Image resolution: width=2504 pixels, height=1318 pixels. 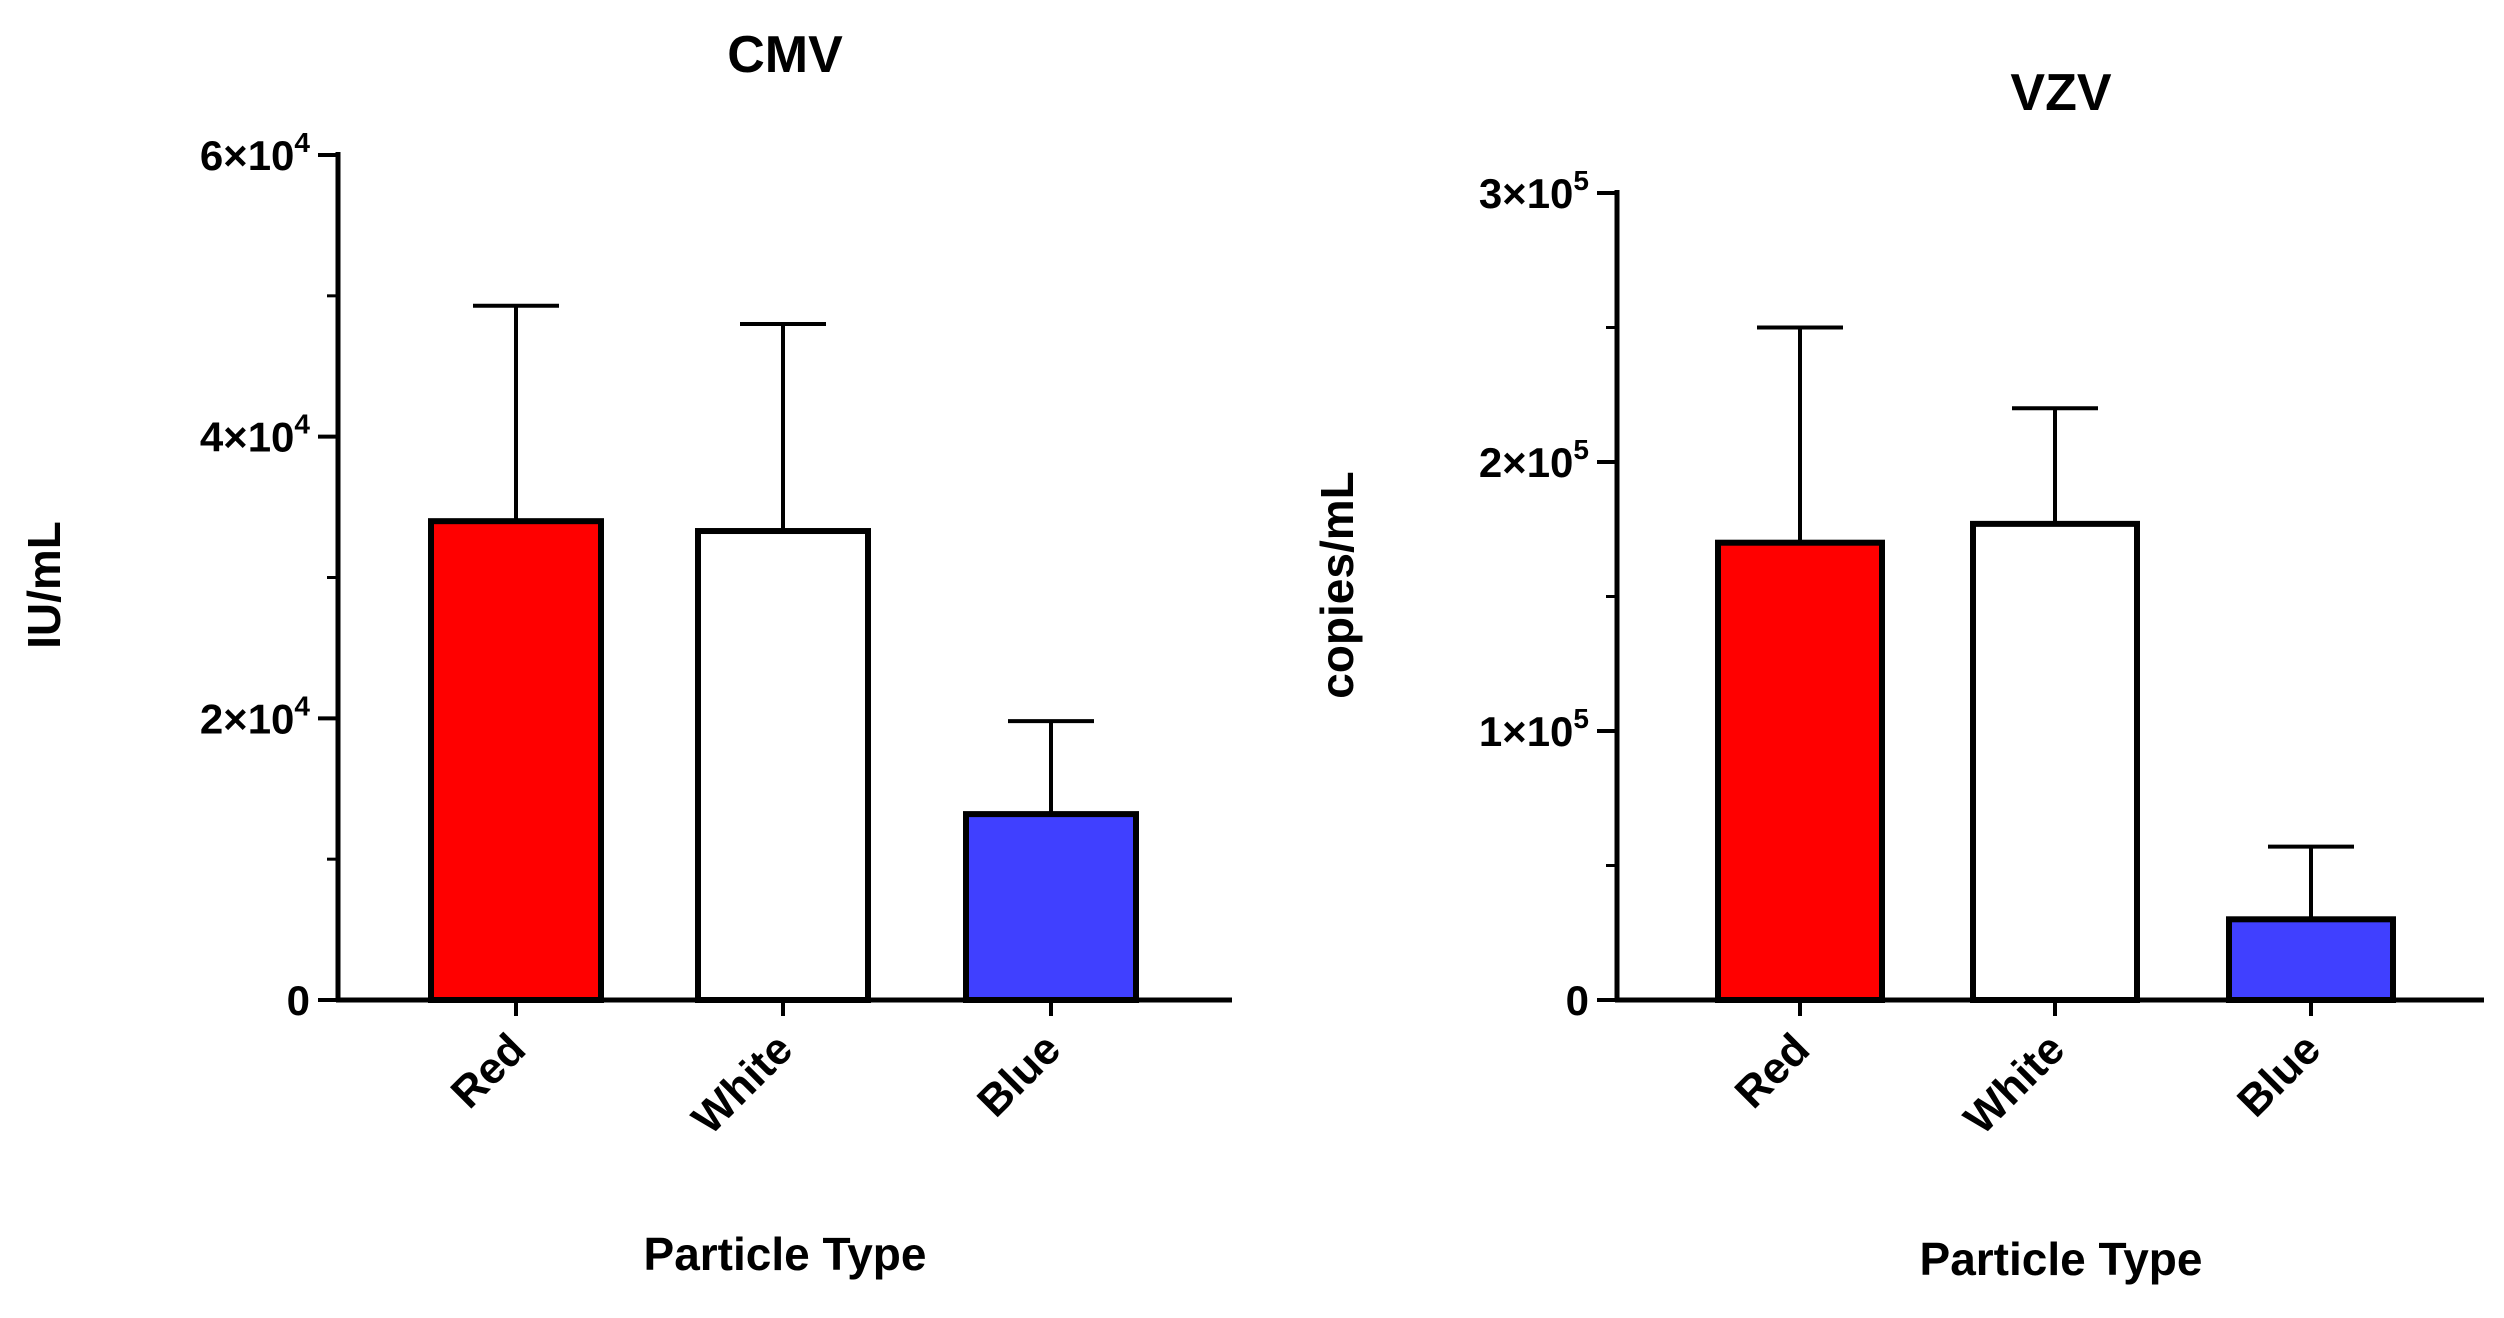 I want to click on chart-0-y-axis-label: IU/mL, so click(x=44, y=585).